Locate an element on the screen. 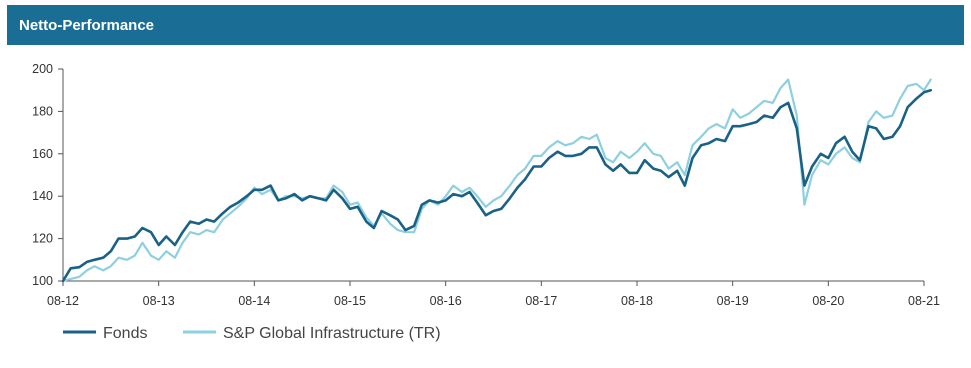 The image size is (971, 368). y-tick-label: 140 is located at coordinates (42, 196).